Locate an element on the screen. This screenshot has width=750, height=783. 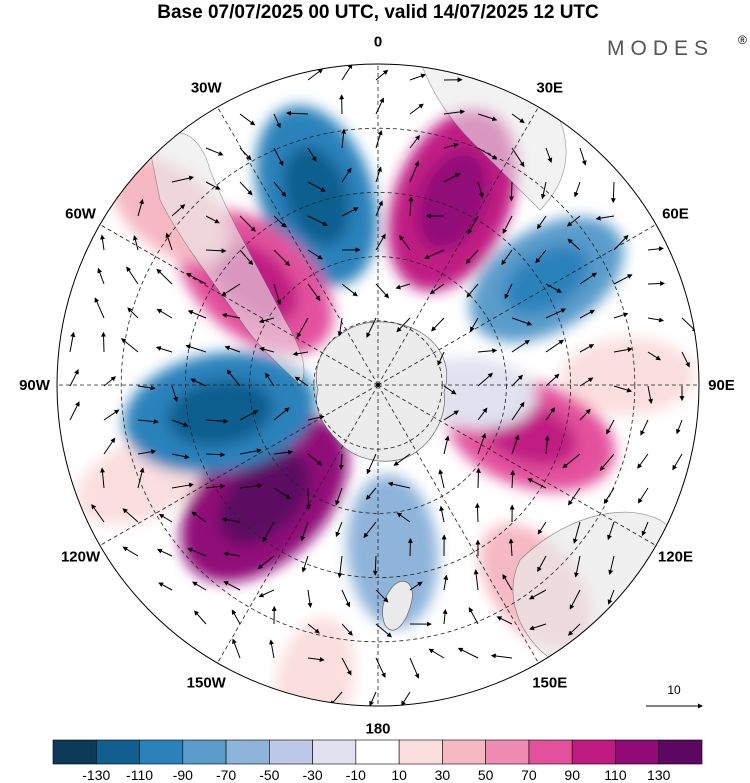
longitude-label: 60E is located at coordinates (675, 213).